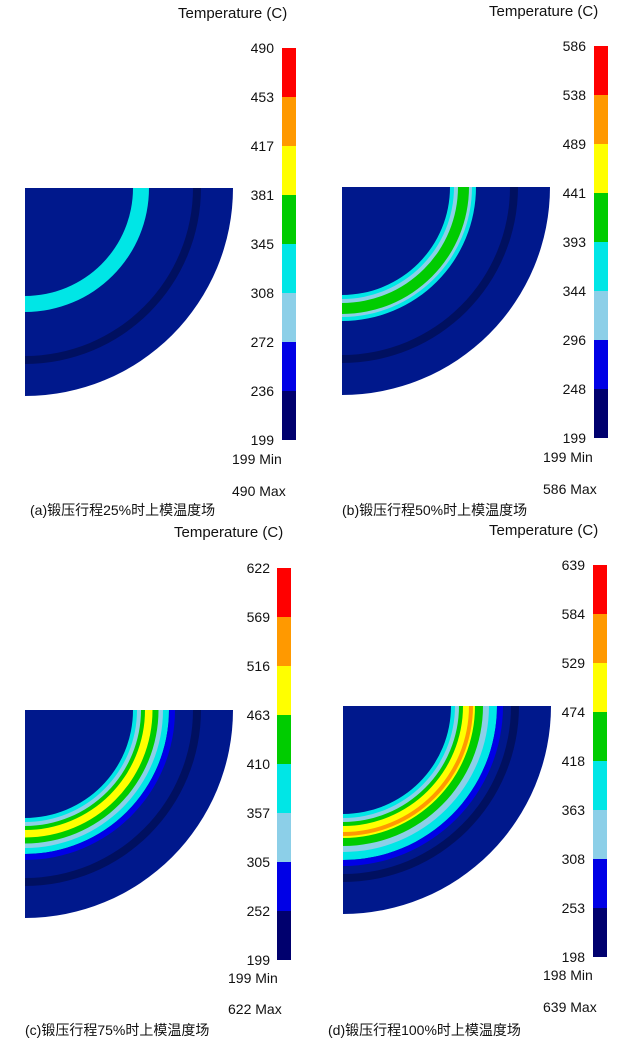  Describe the element at coordinates (262, 391) in the screenshot. I see `colorbar-tick-label: 236` at that location.